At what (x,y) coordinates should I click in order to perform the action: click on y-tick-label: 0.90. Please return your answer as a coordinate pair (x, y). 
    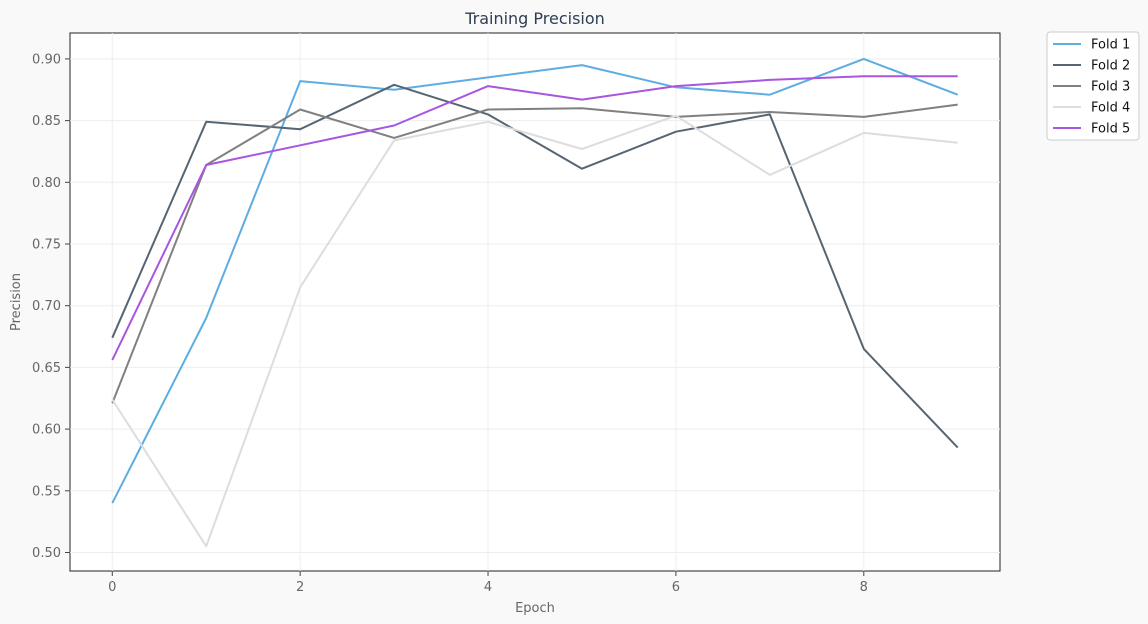
    Looking at the image, I should click on (46, 59).